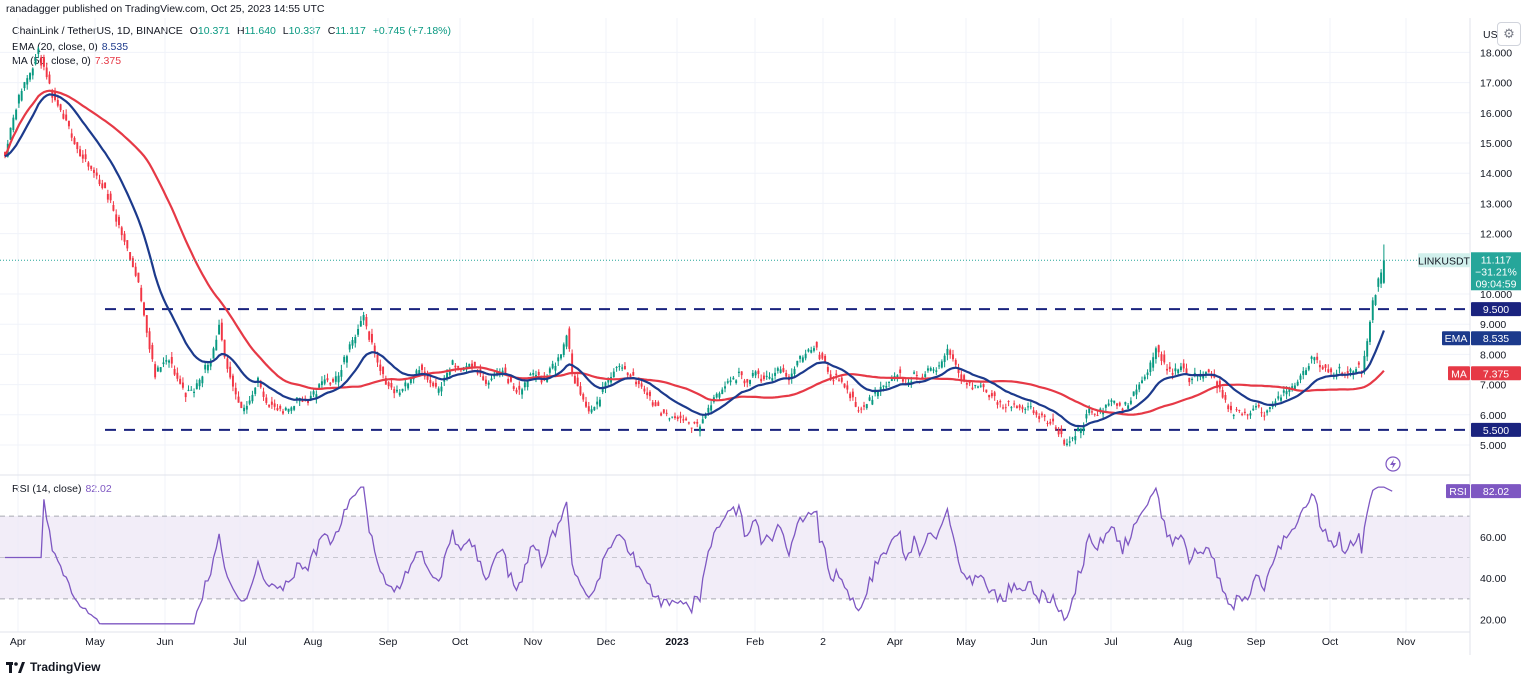 This screenshot has height=678, width=1529. I want to click on symbol-title: ChainLink / TetherUS, 1D, BINANCE, so click(97, 31).